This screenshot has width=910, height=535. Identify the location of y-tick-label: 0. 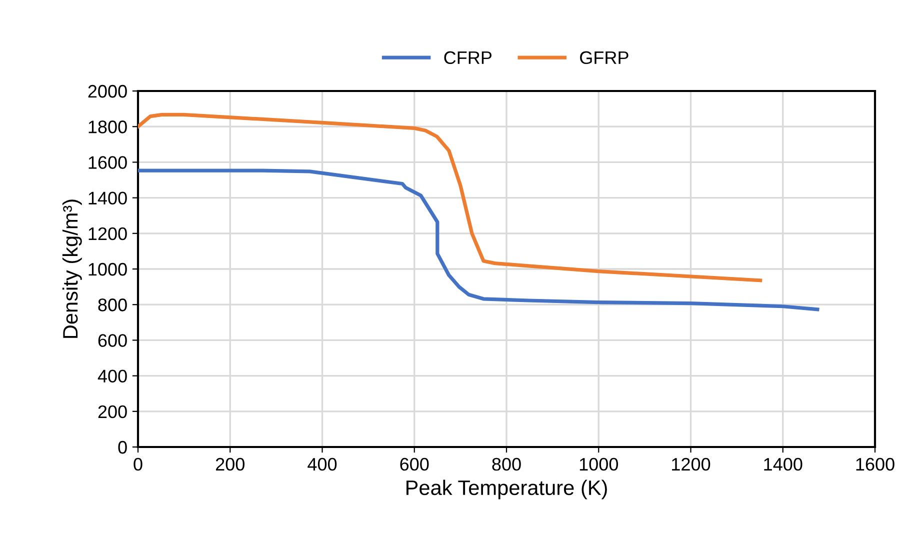
(122, 447).